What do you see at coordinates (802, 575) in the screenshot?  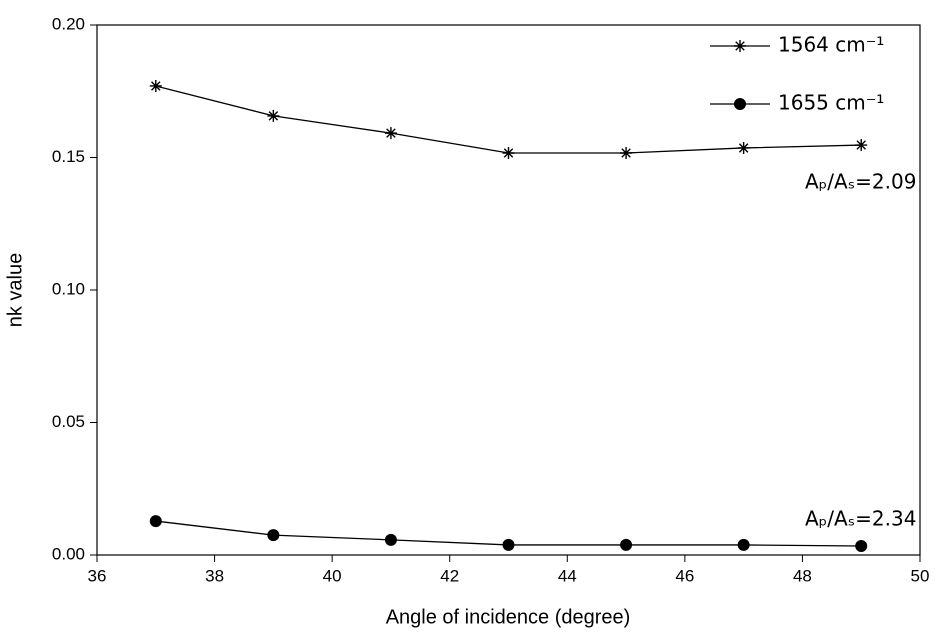 I see `x-tick-label: 48` at bounding box center [802, 575].